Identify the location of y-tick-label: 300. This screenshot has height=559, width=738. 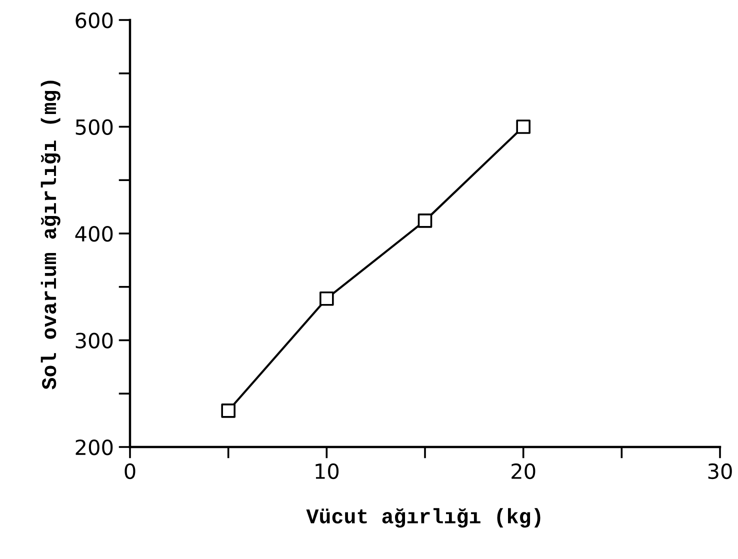
(94, 340).